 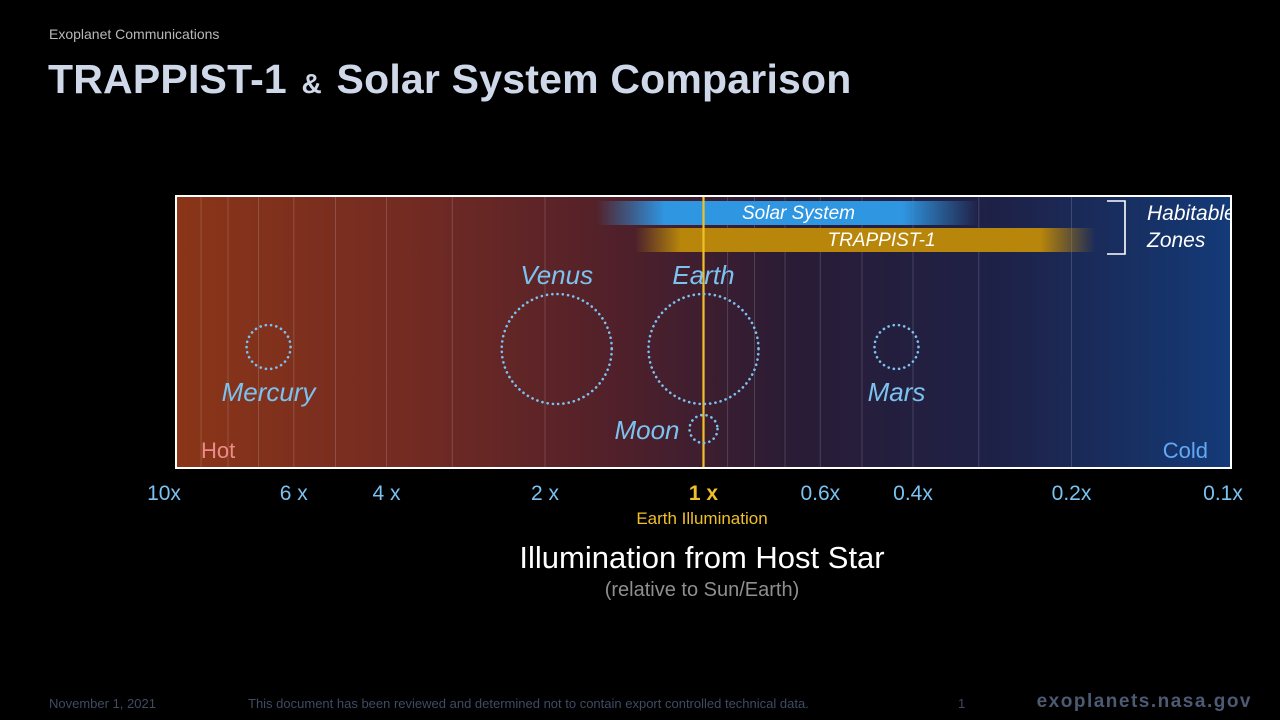 What do you see at coordinates (897, 392) in the screenshot?
I see `mars-label: Mars` at bounding box center [897, 392].